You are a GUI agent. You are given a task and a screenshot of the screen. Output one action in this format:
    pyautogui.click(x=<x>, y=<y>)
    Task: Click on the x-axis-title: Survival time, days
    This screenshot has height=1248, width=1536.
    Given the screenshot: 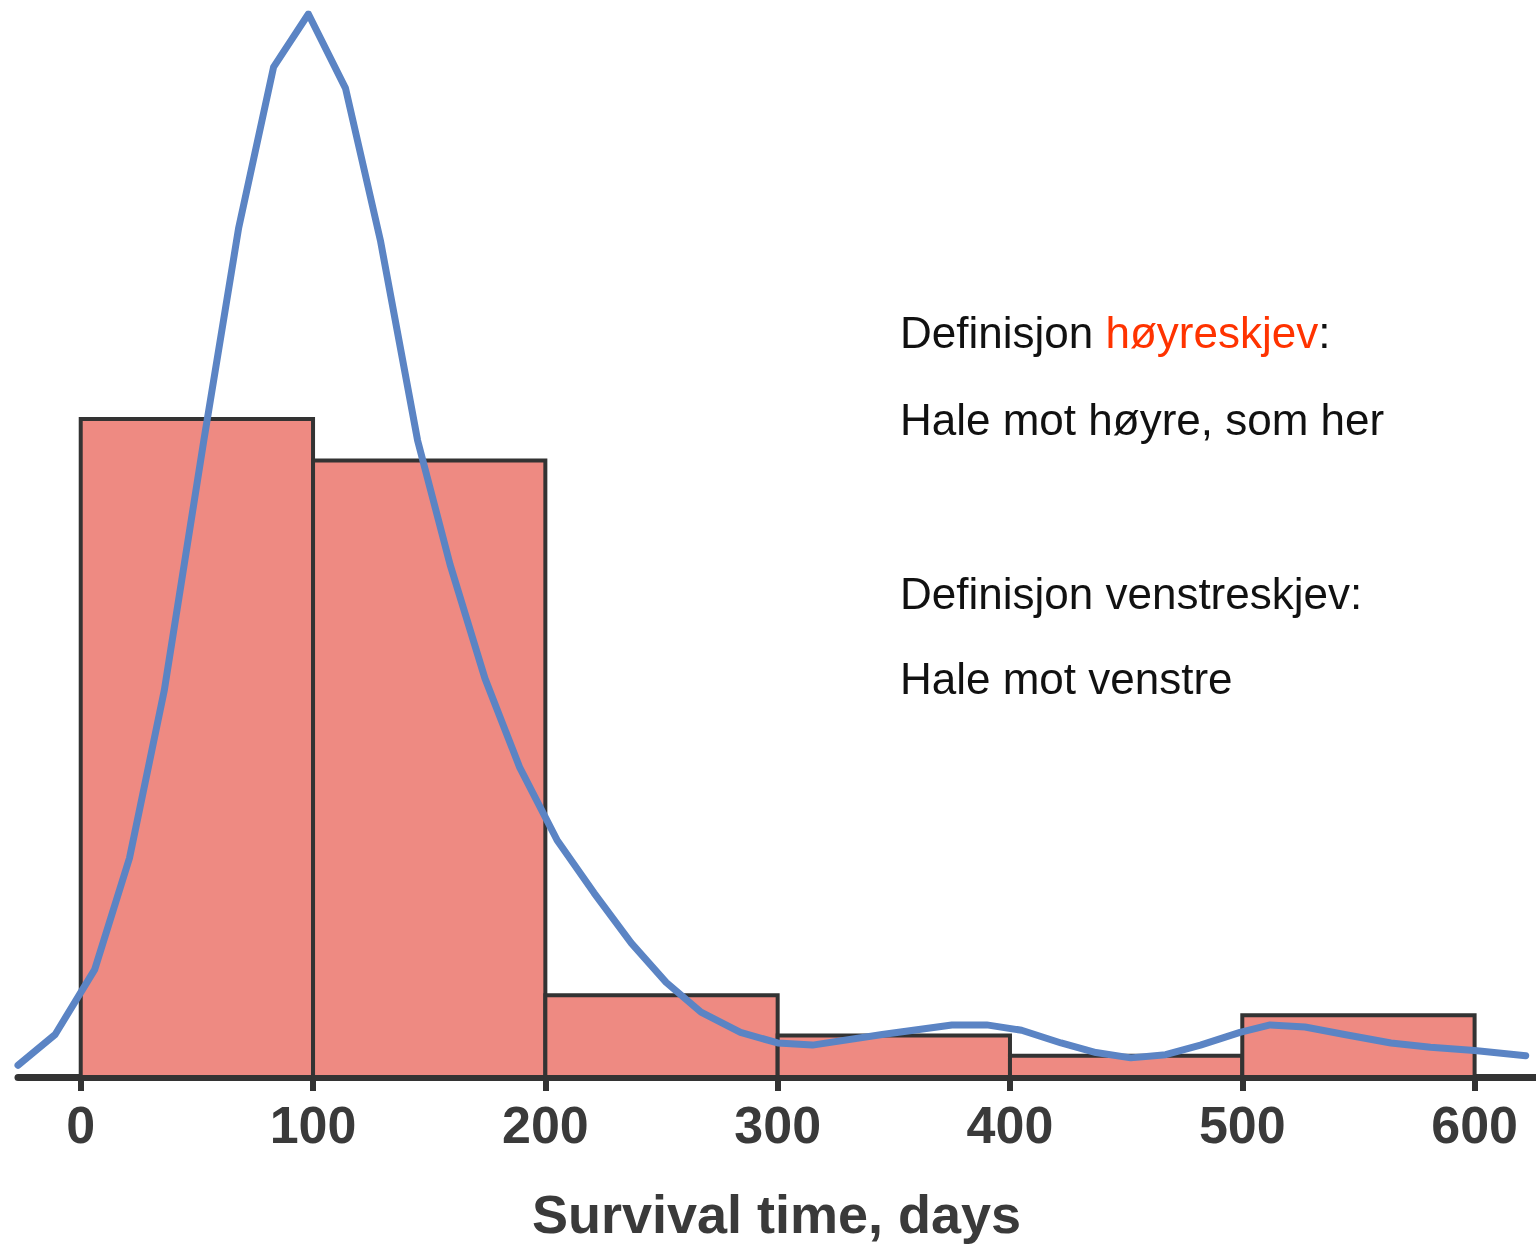 What is the action you would take?
    pyautogui.click(x=776, y=1214)
    